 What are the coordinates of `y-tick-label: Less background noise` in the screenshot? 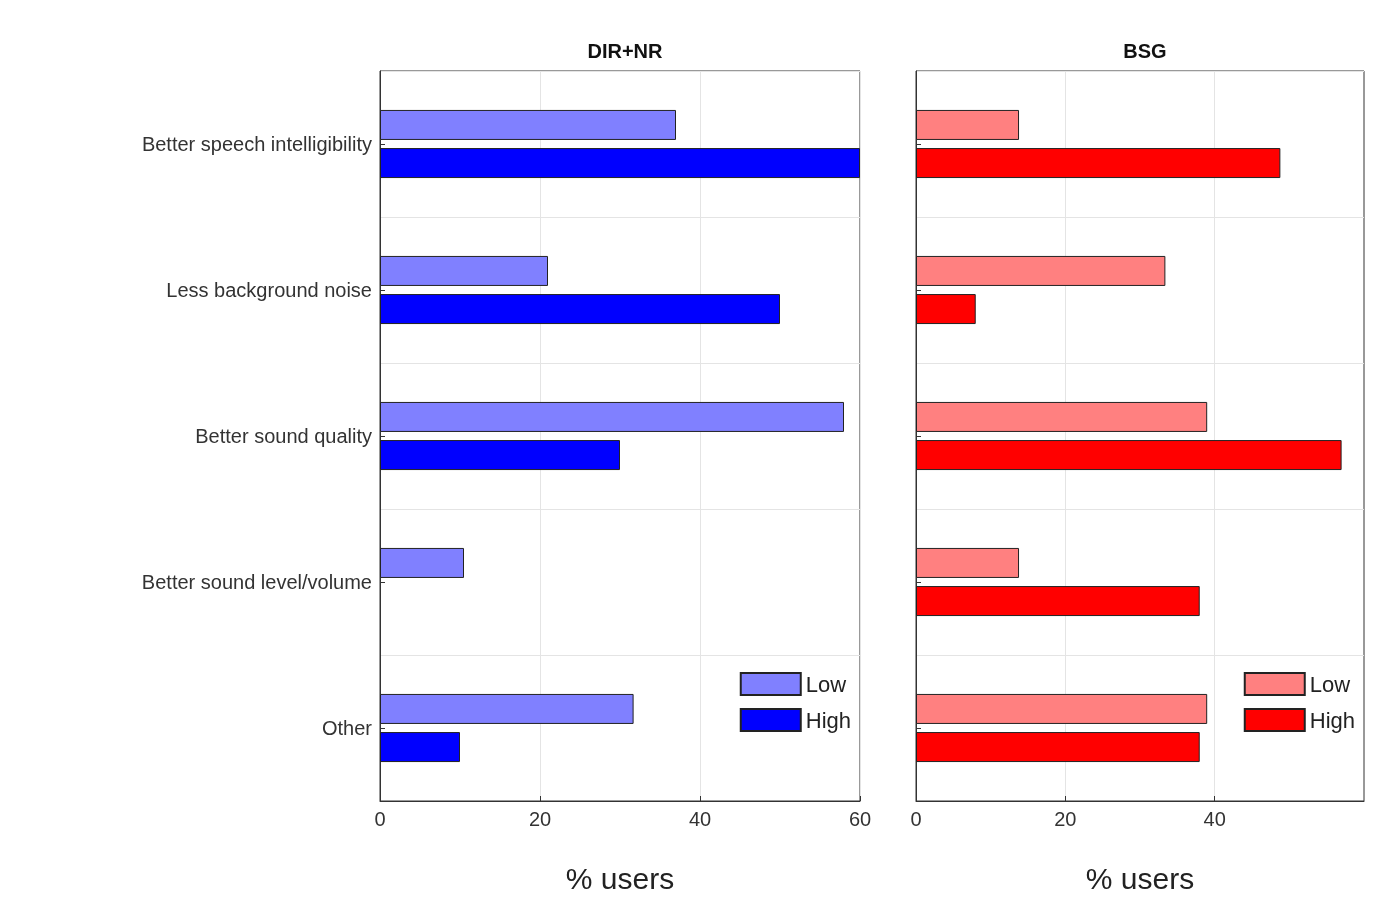 It's located at (269, 290).